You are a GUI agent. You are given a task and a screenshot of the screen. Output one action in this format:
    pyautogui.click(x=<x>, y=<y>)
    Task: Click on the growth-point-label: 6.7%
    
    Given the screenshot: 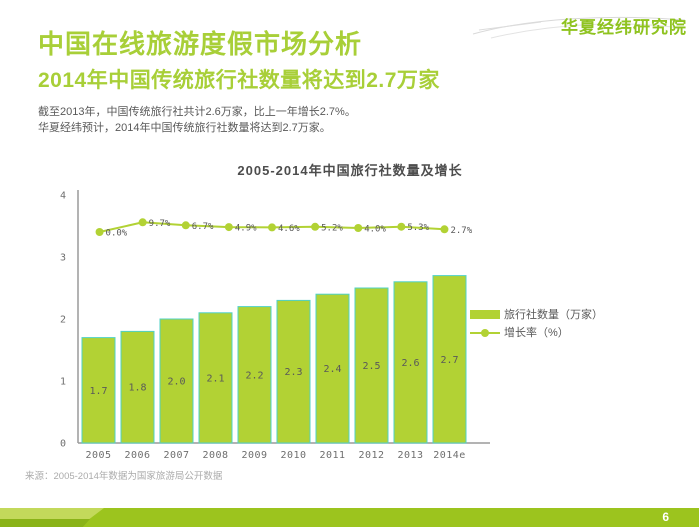 What is the action you would take?
    pyautogui.click(x=203, y=227)
    